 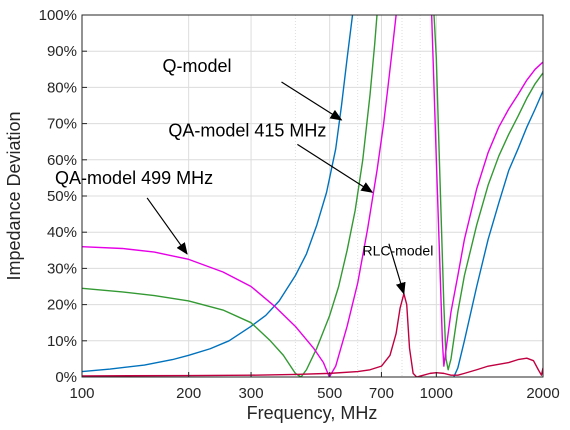 What do you see at coordinates (498, 233) in the screenshot?
I see `series-line-q-model` at bounding box center [498, 233].